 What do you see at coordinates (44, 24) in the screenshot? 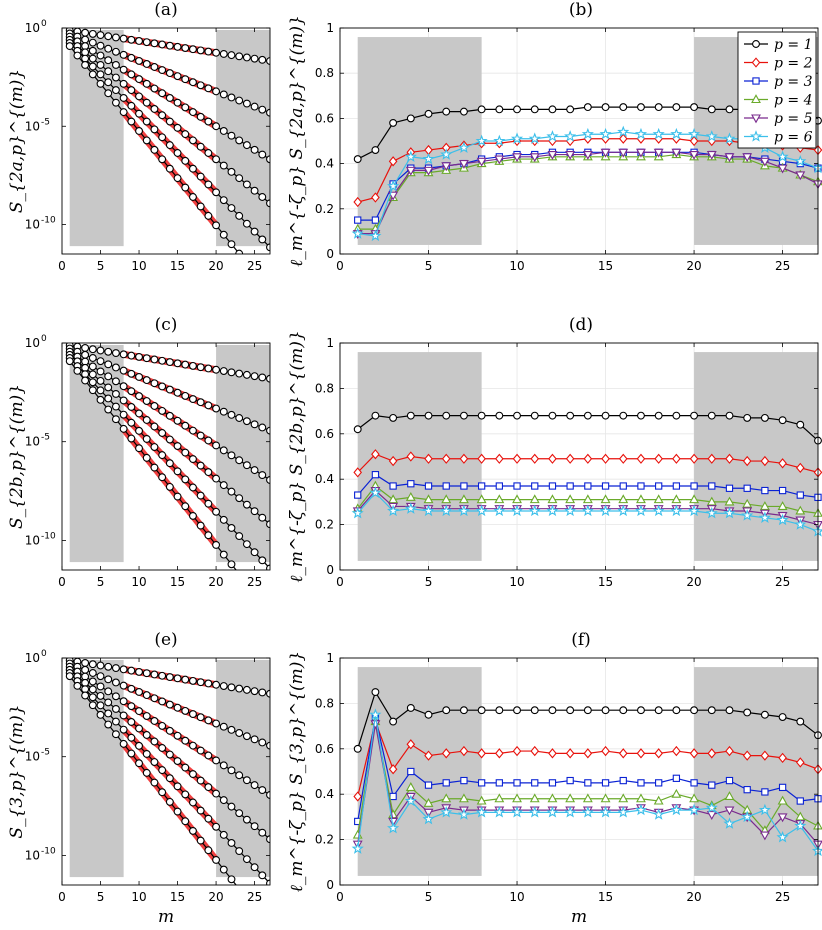
I see `y-tick-exponent: 0` at bounding box center [44, 24].